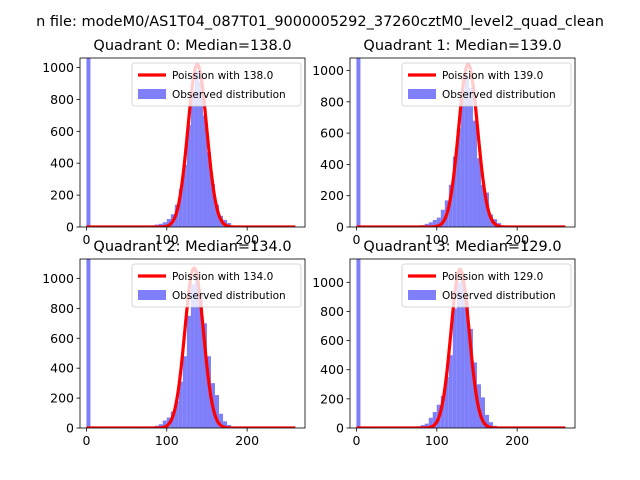 This screenshot has width=640, height=480. What do you see at coordinates (222, 76) in the screenshot?
I see `legend-poisson-label: Poission with 138.0` at bounding box center [222, 76].